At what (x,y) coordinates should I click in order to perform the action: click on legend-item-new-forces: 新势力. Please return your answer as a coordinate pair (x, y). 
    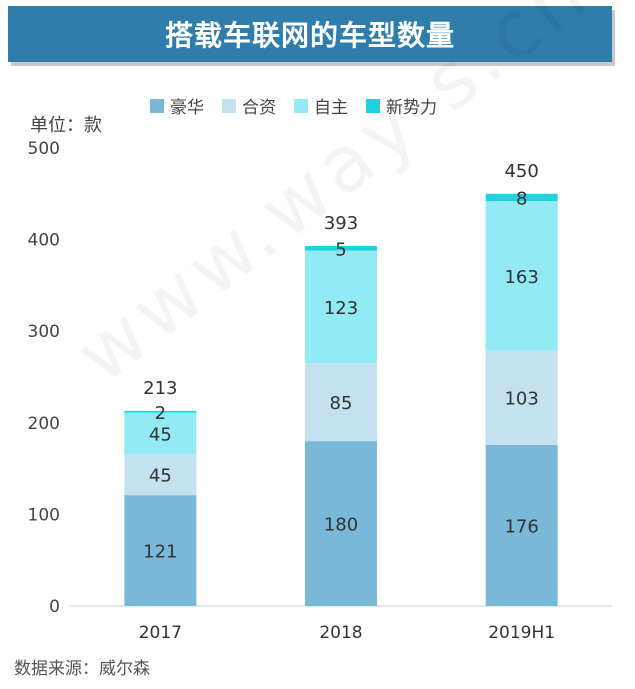
    Looking at the image, I should click on (401, 105).